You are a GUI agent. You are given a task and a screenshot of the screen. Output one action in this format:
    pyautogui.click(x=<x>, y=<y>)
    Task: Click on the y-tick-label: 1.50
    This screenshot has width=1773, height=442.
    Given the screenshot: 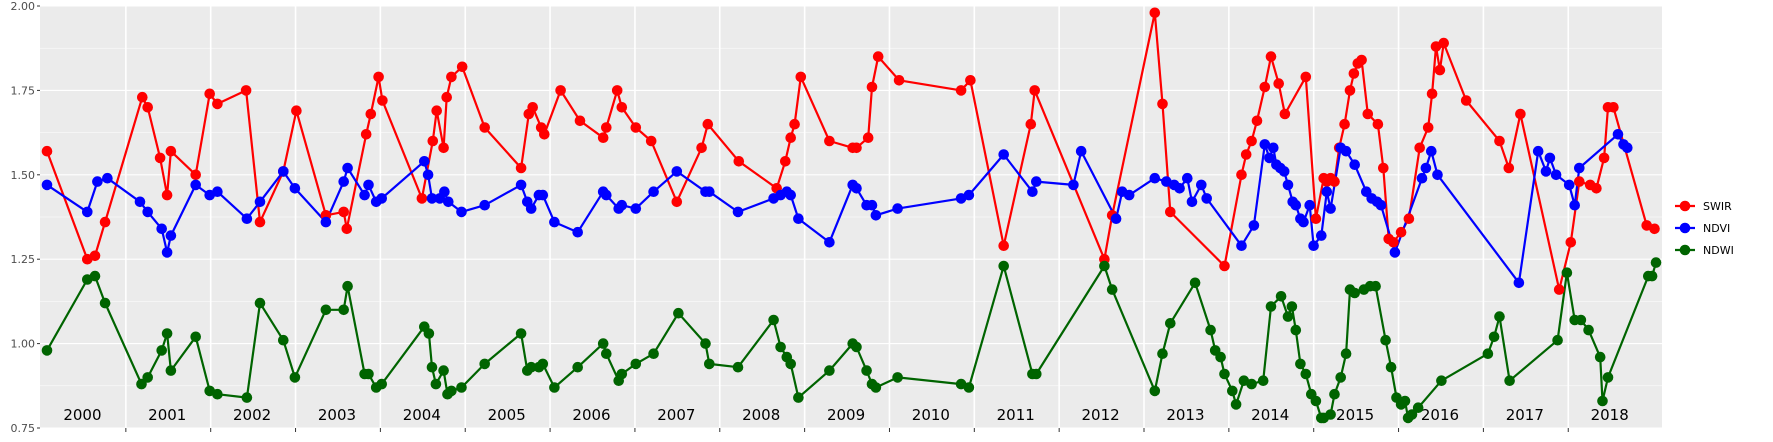 What is the action you would take?
    pyautogui.click(x=23, y=175)
    